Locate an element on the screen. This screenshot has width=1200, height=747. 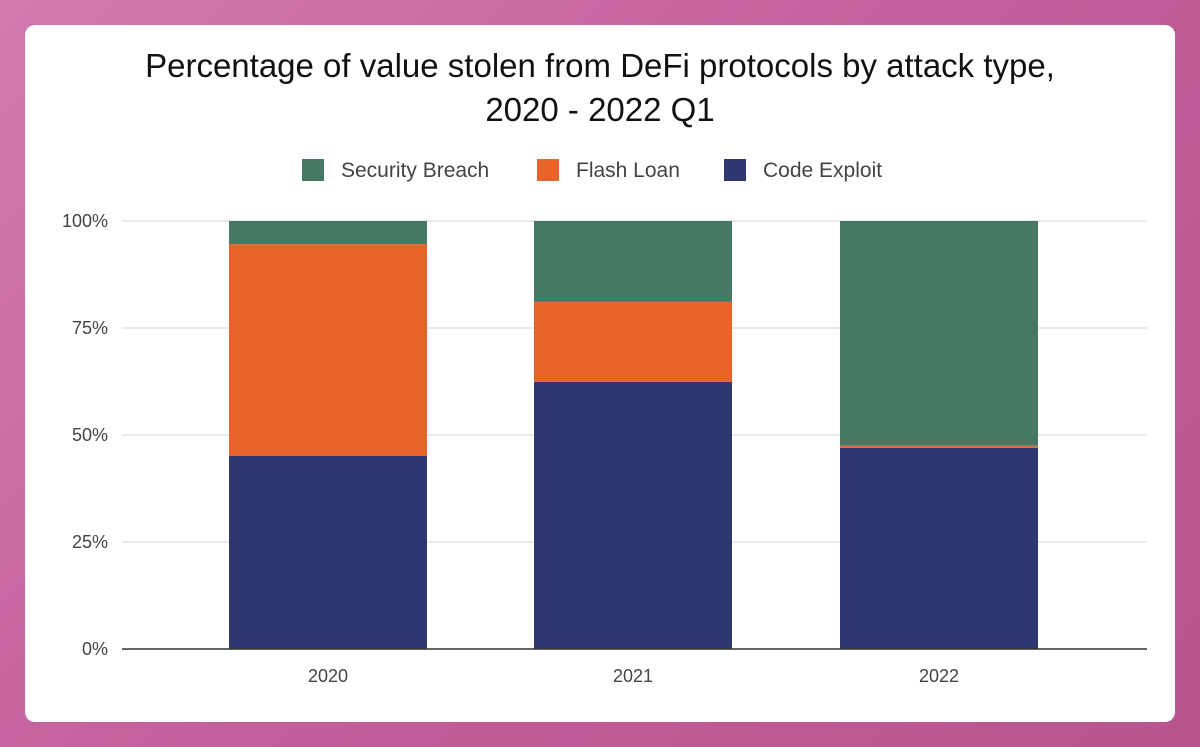
bar-code-exploit-2021 is located at coordinates (633, 515).